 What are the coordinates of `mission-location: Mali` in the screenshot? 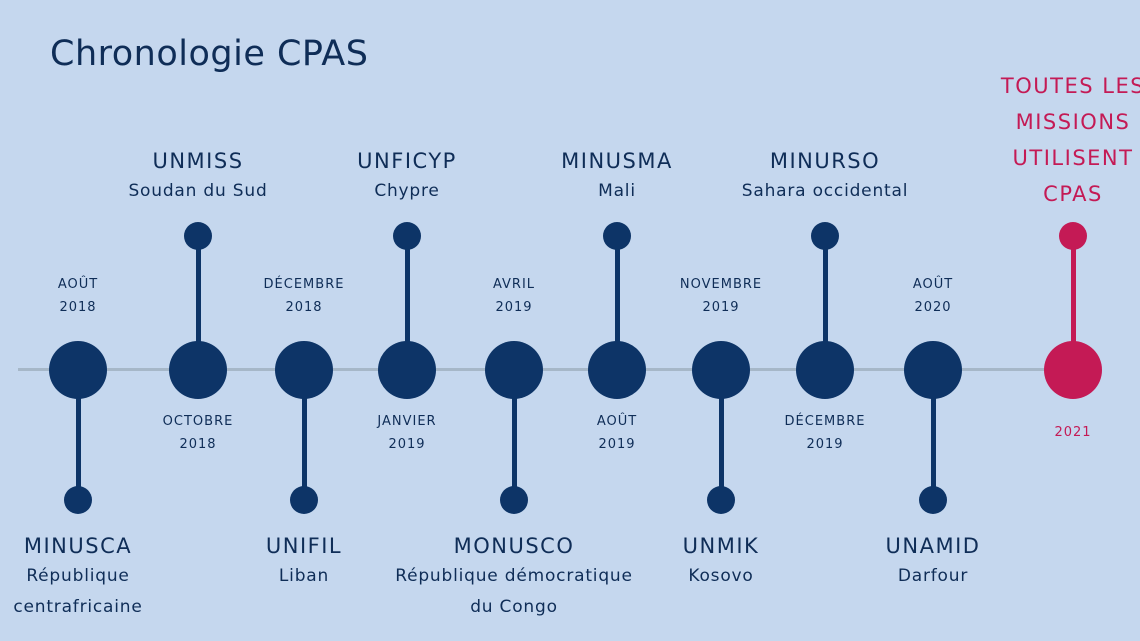 It's located at (617, 191).